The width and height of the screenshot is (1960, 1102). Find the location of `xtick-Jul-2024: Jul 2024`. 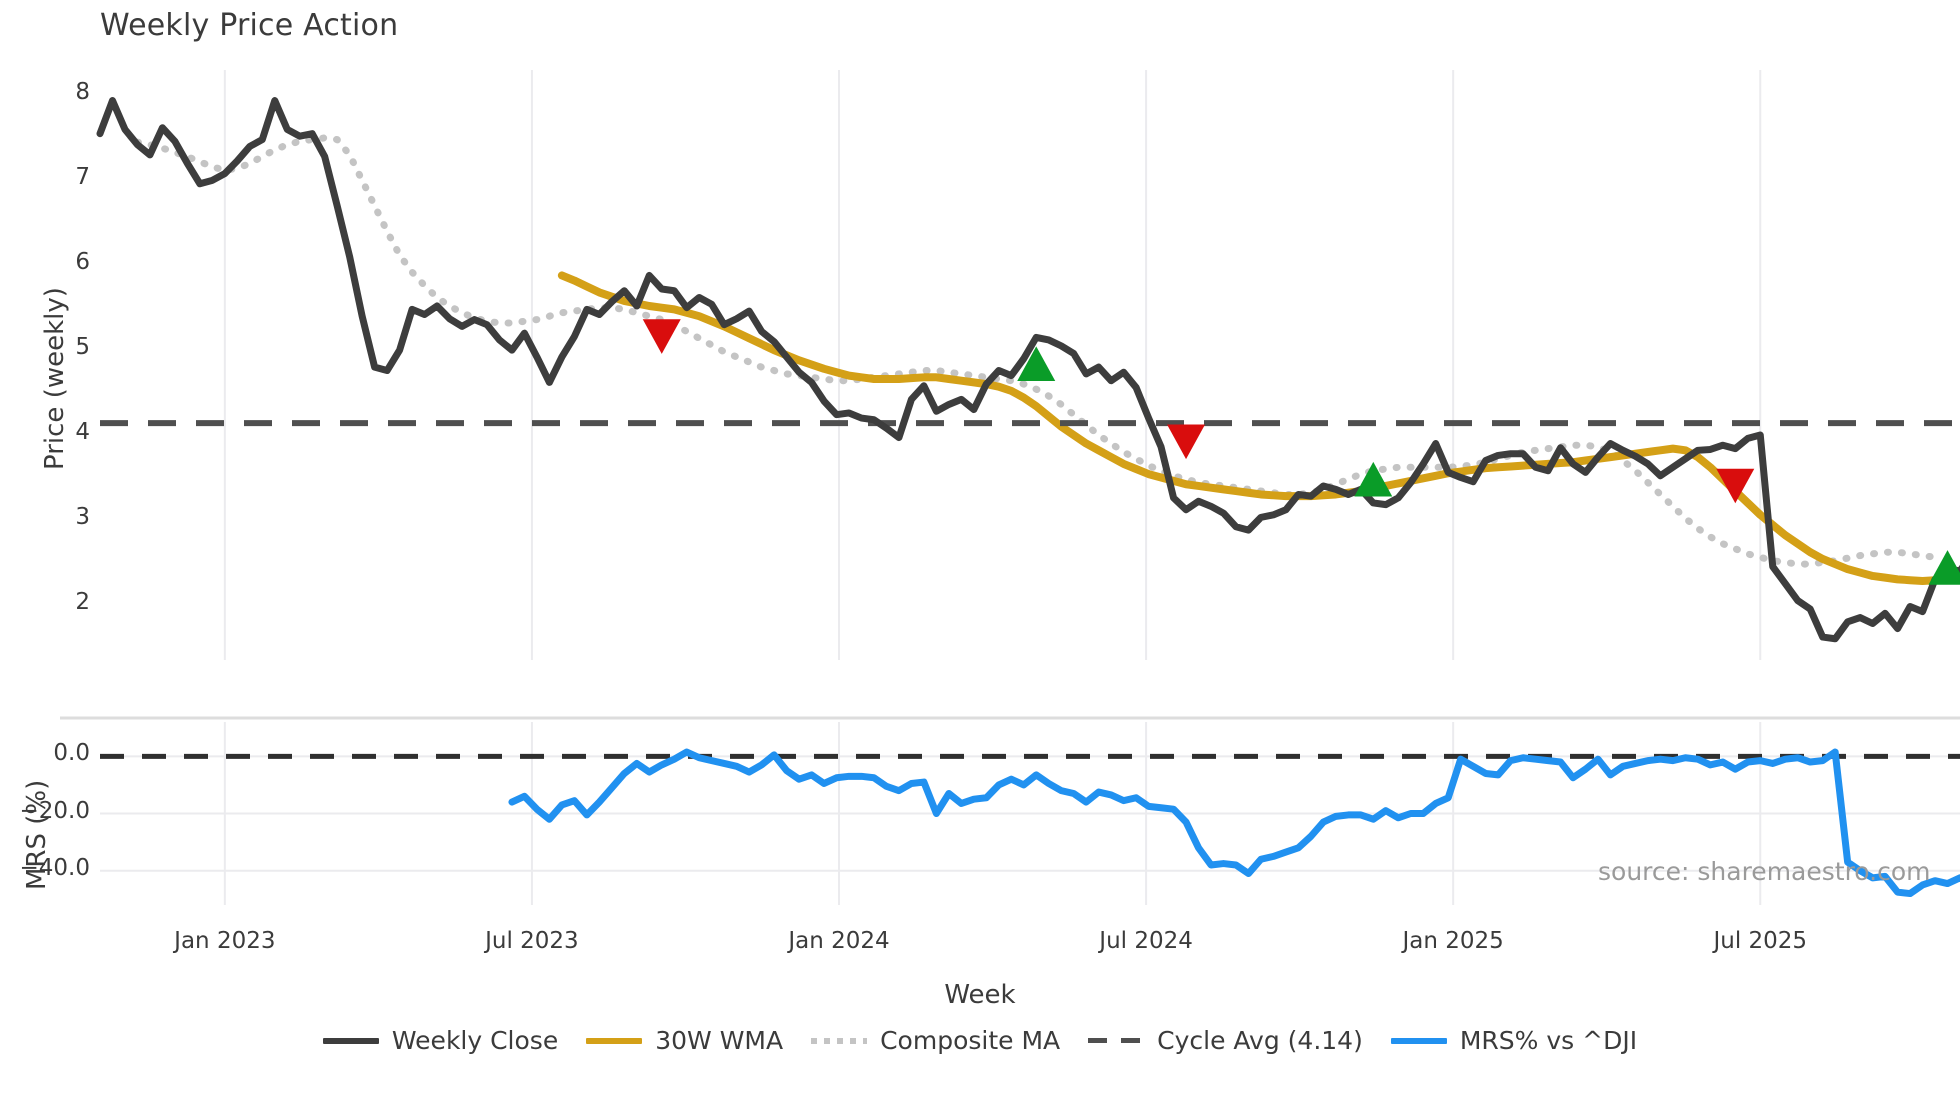

xtick-Jul-2024: Jul 2024 is located at coordinates (1146, 941).